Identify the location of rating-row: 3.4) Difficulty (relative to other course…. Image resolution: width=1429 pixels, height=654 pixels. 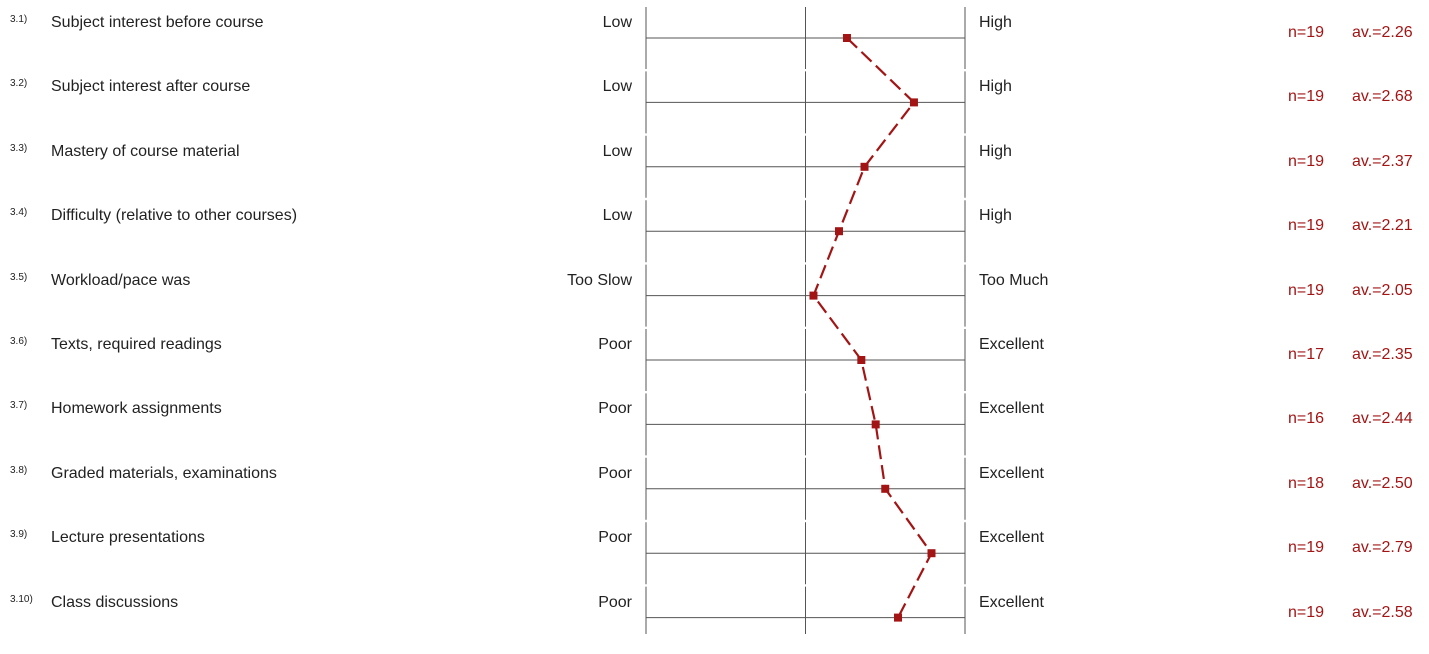
(714, 235).